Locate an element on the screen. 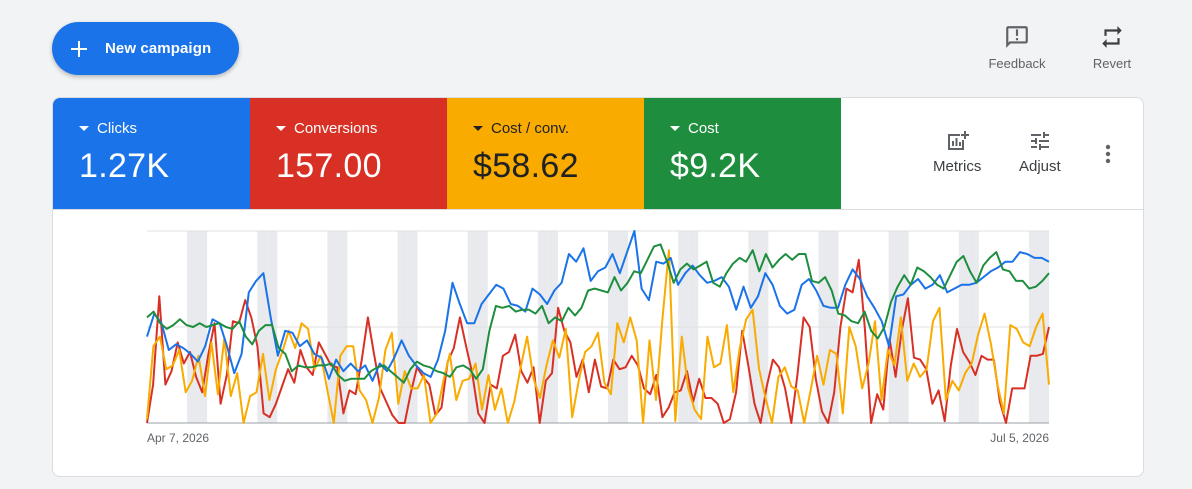  metric-tile-cost-per-conv: Cost / conv. $58.62 is located at coordinates (545, 153).